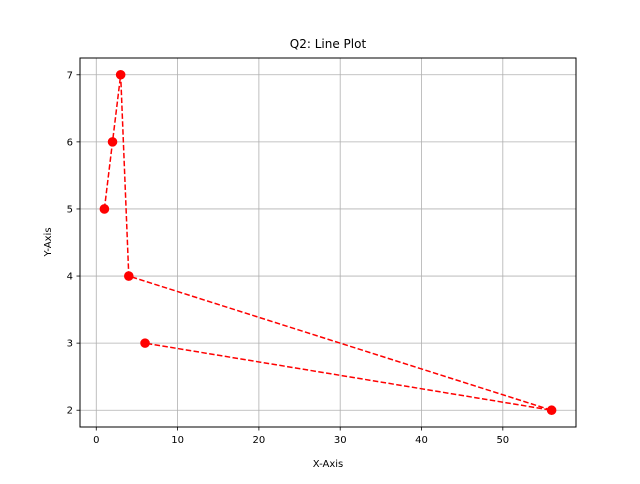 Image resolution: width=640 pixels, height=484 pixels. Describe the element at coordinates (48, 242) in the screenshot. I see `y-axis-label: Y-Axis` at that location.